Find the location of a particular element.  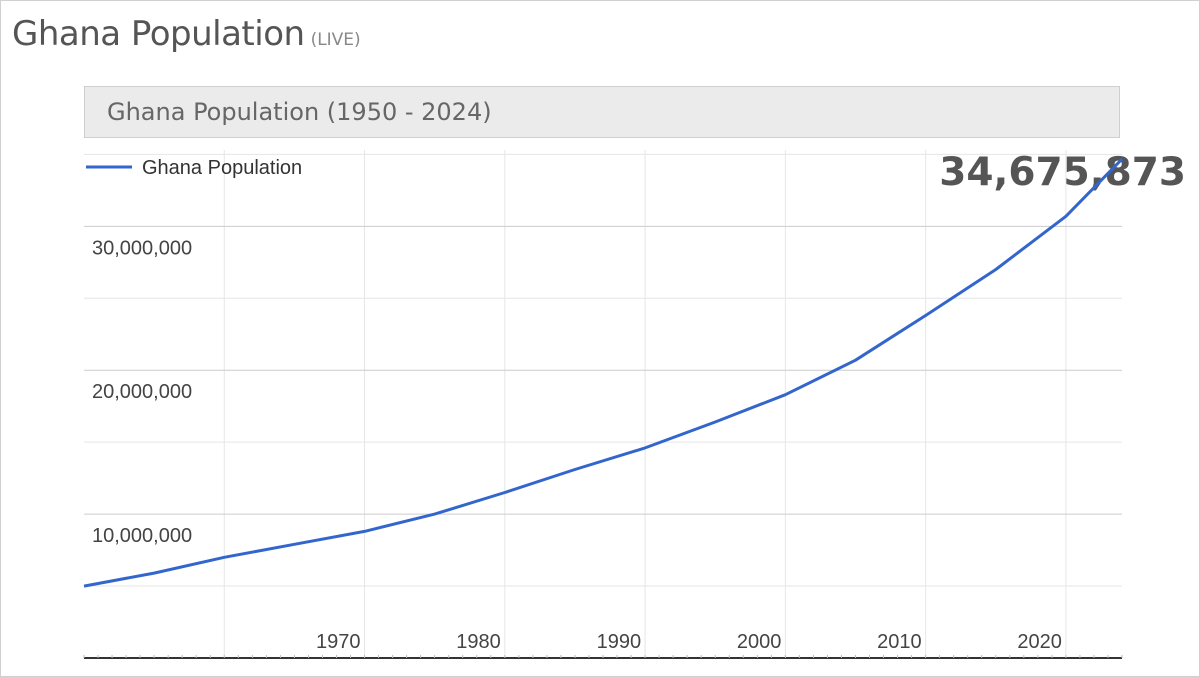

page-title: Ghana Population (LIVE) is located at coordinates (186, 34).